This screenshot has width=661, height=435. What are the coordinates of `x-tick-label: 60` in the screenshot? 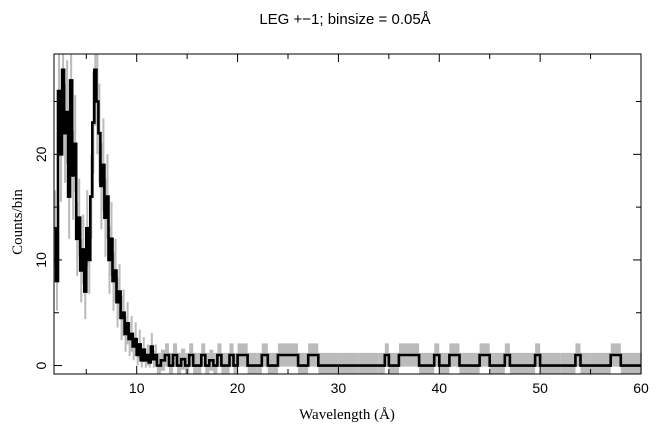 It's located at (641, 388).